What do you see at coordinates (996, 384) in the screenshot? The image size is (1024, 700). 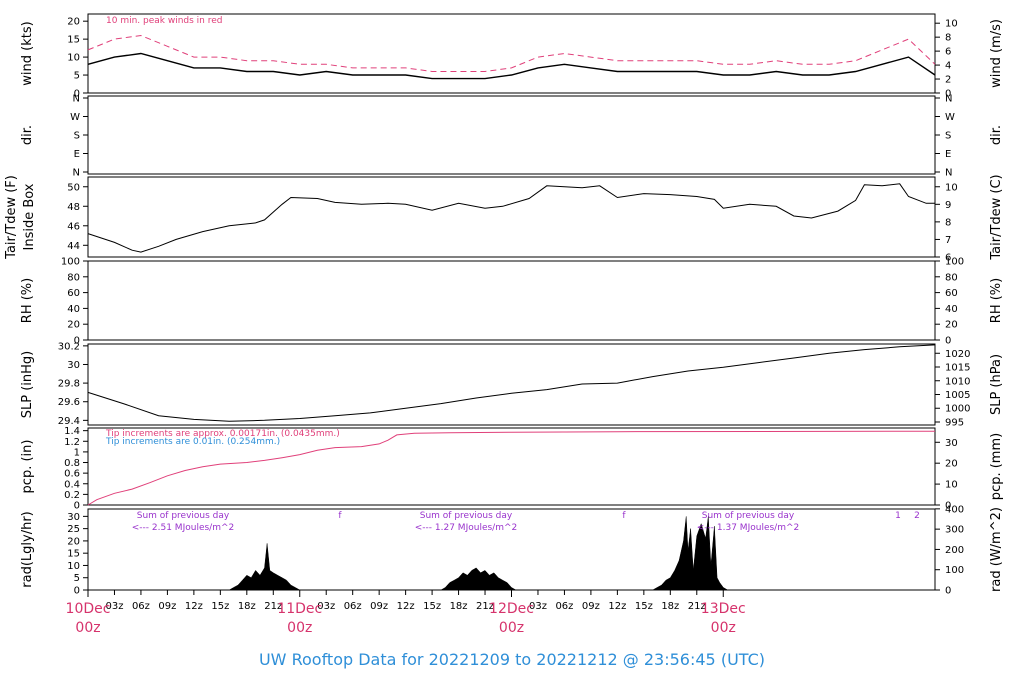 I see `right-axis-label: SLP (hPa)` at bounding box center [996, 384].